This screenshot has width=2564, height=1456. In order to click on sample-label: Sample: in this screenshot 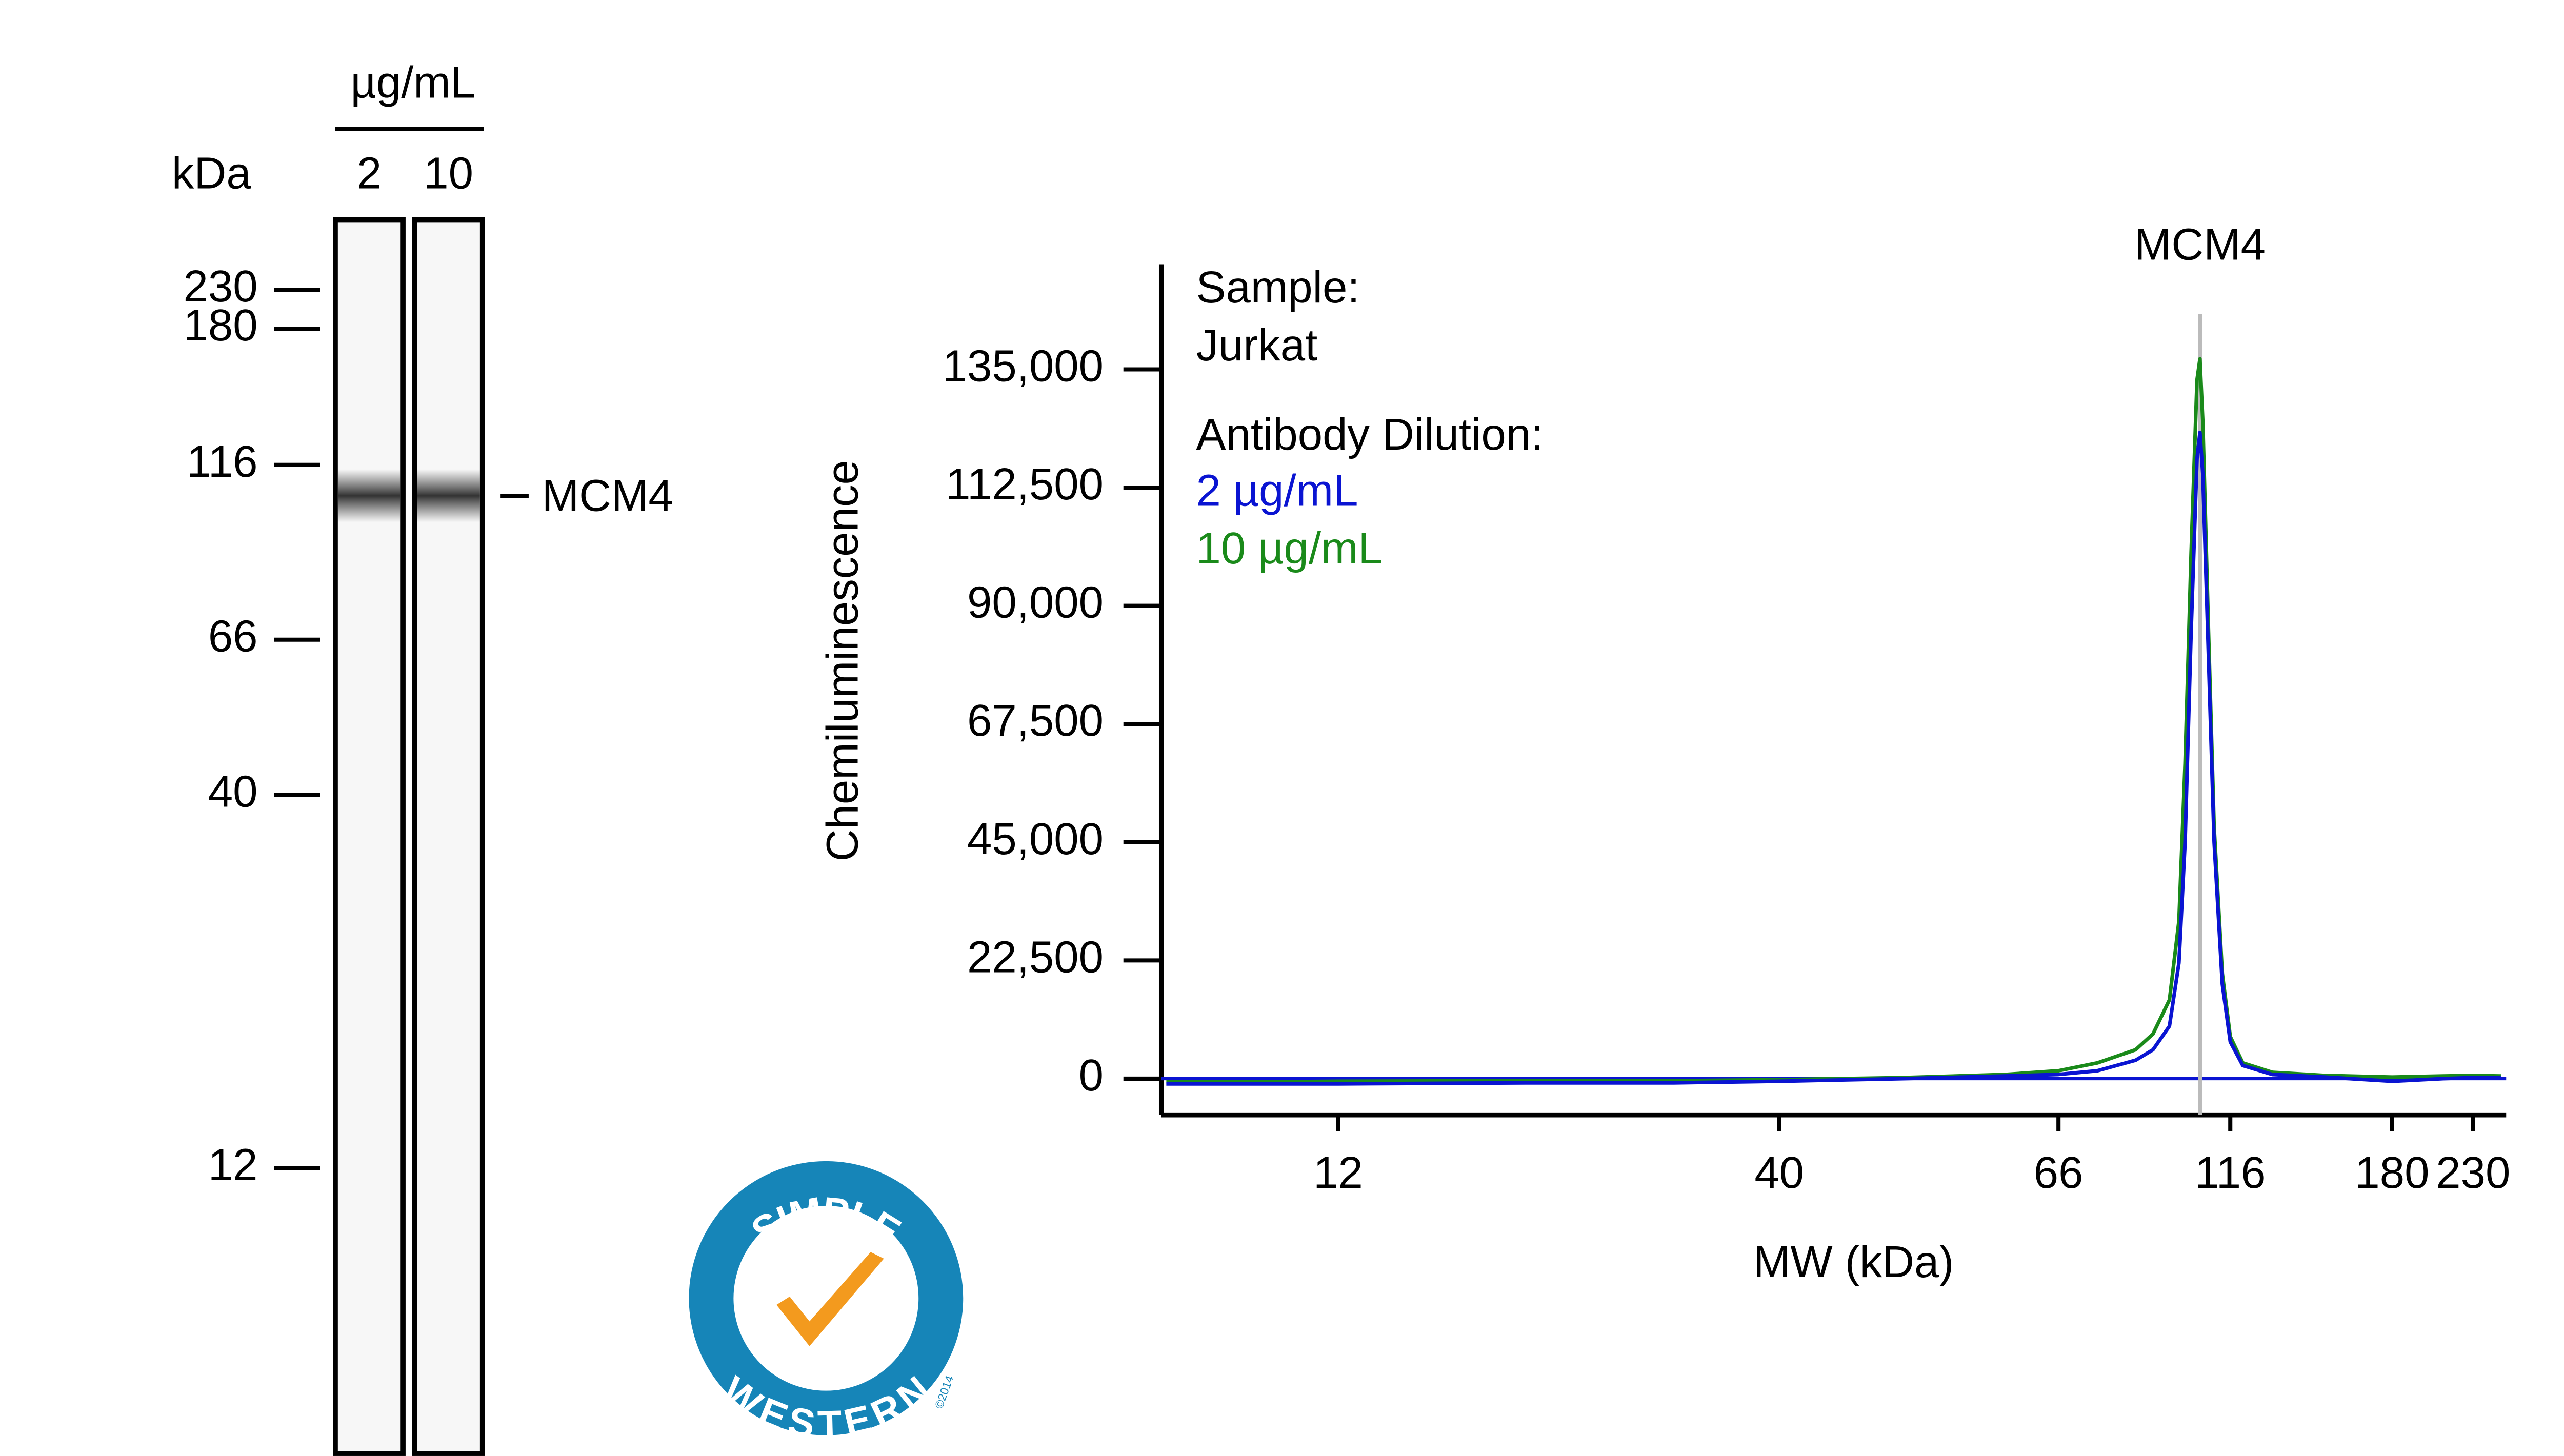, I will do `click(1277, 287)`.